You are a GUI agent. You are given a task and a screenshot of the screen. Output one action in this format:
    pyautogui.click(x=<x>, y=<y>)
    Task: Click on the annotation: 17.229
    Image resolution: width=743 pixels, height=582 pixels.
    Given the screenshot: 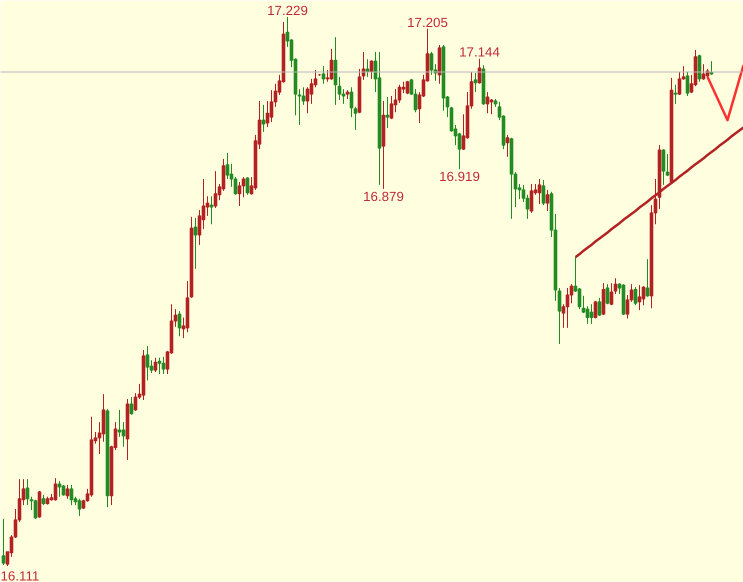 What is the action you would take?
    pyautogui.click(x=287, y=10)
    